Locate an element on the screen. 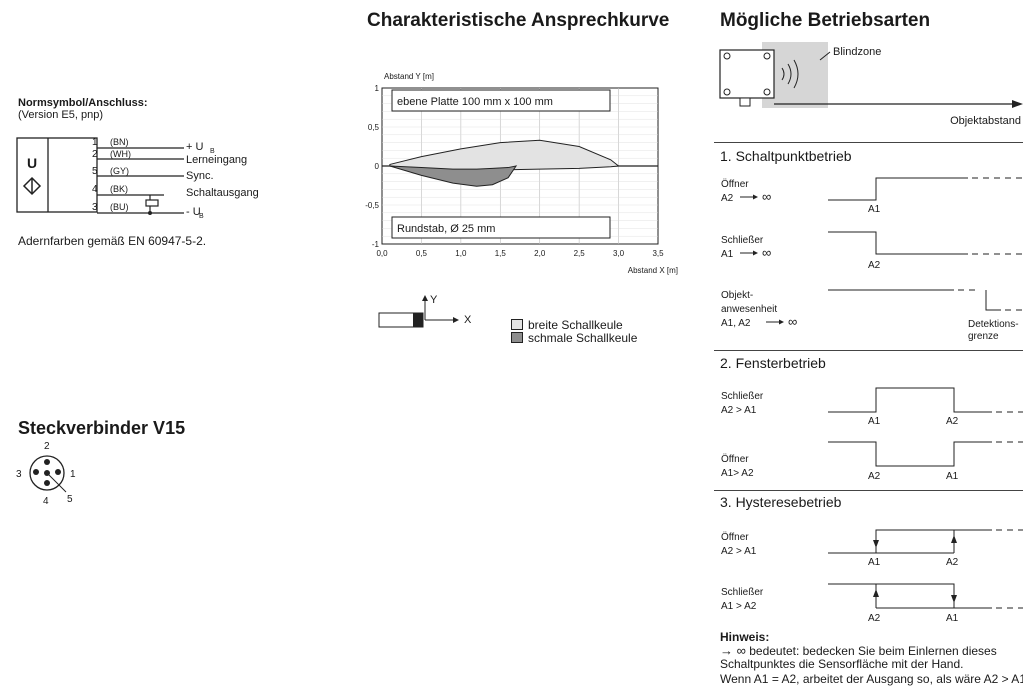  label-box-top is located at coordinates (501, 100).